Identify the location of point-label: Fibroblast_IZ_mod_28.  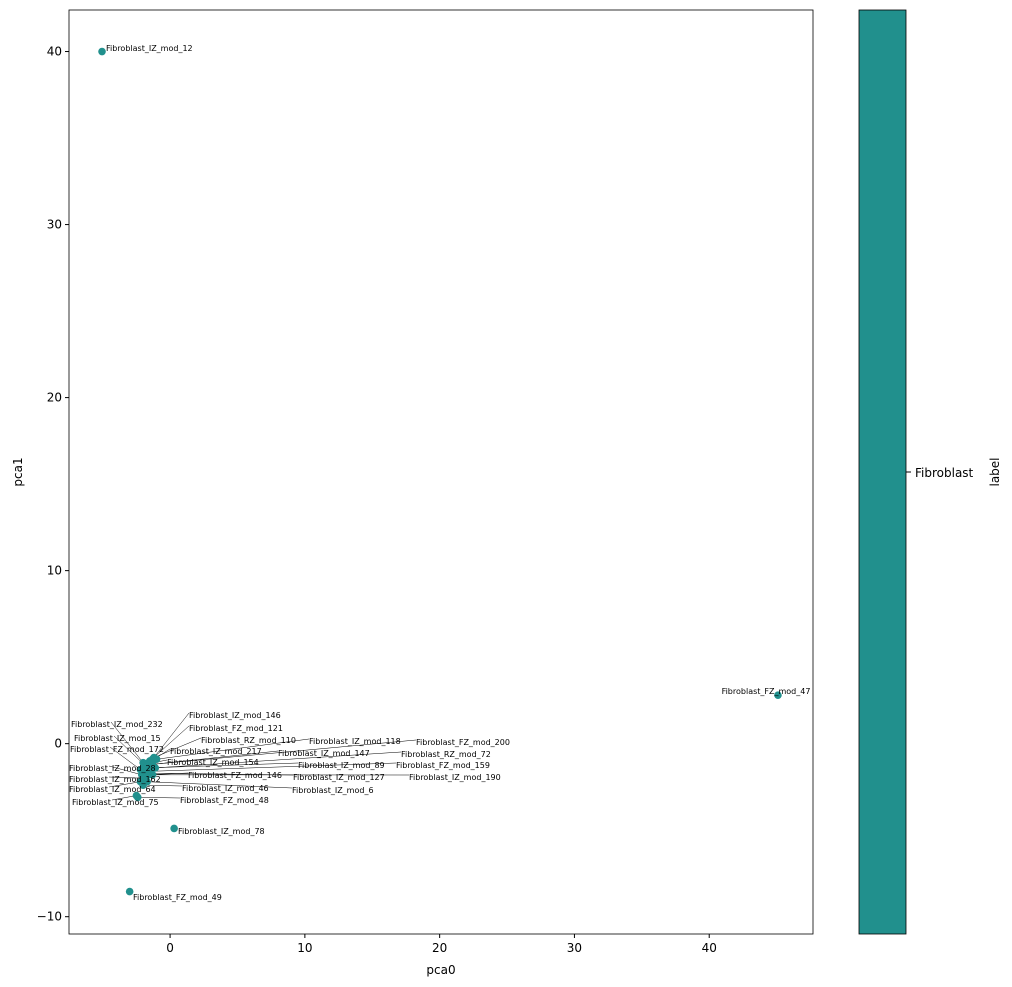
(112, 768).